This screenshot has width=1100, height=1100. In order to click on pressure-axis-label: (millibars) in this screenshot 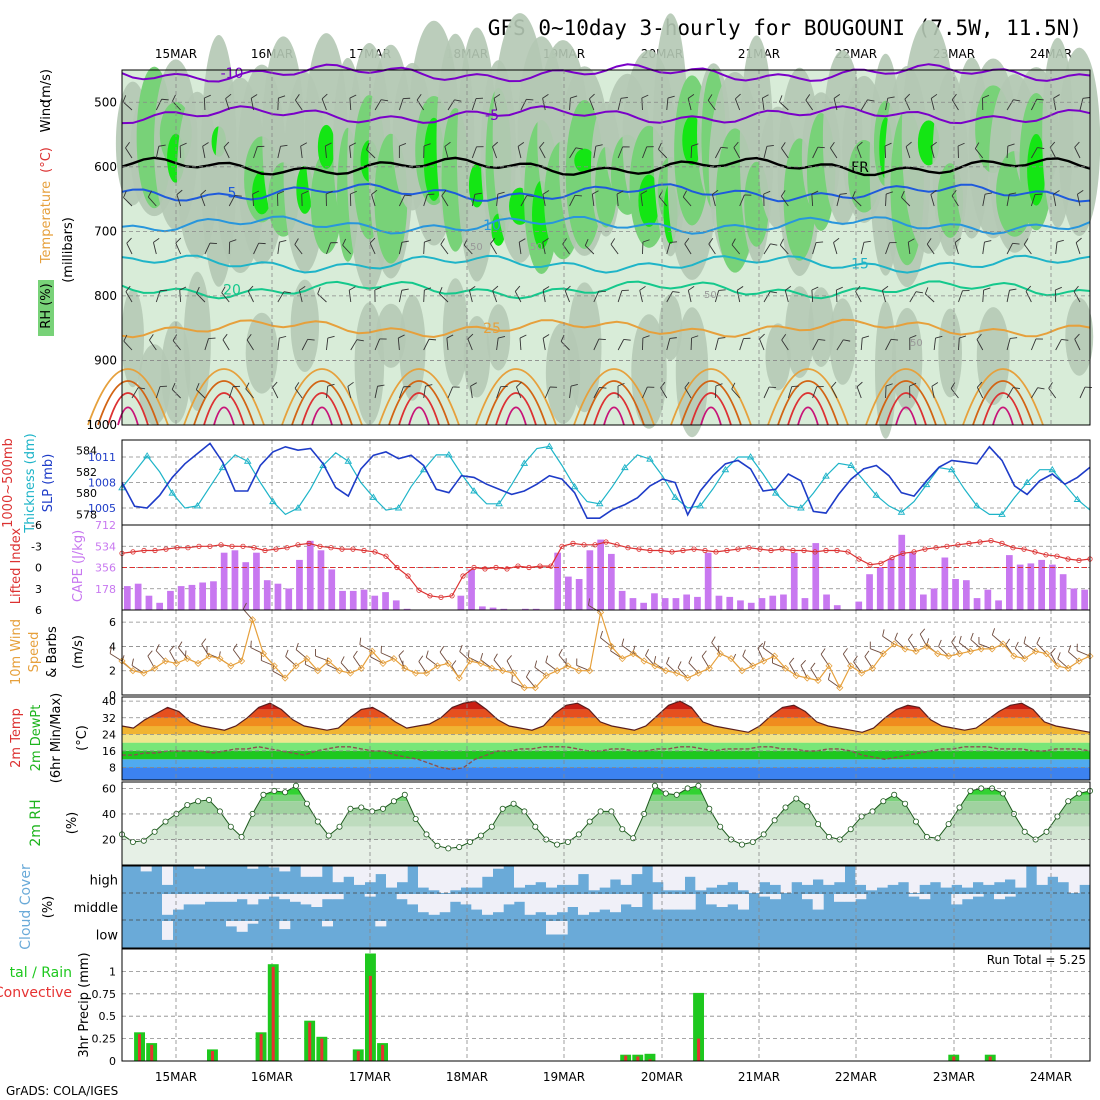, I will do `click(68, 250)`.